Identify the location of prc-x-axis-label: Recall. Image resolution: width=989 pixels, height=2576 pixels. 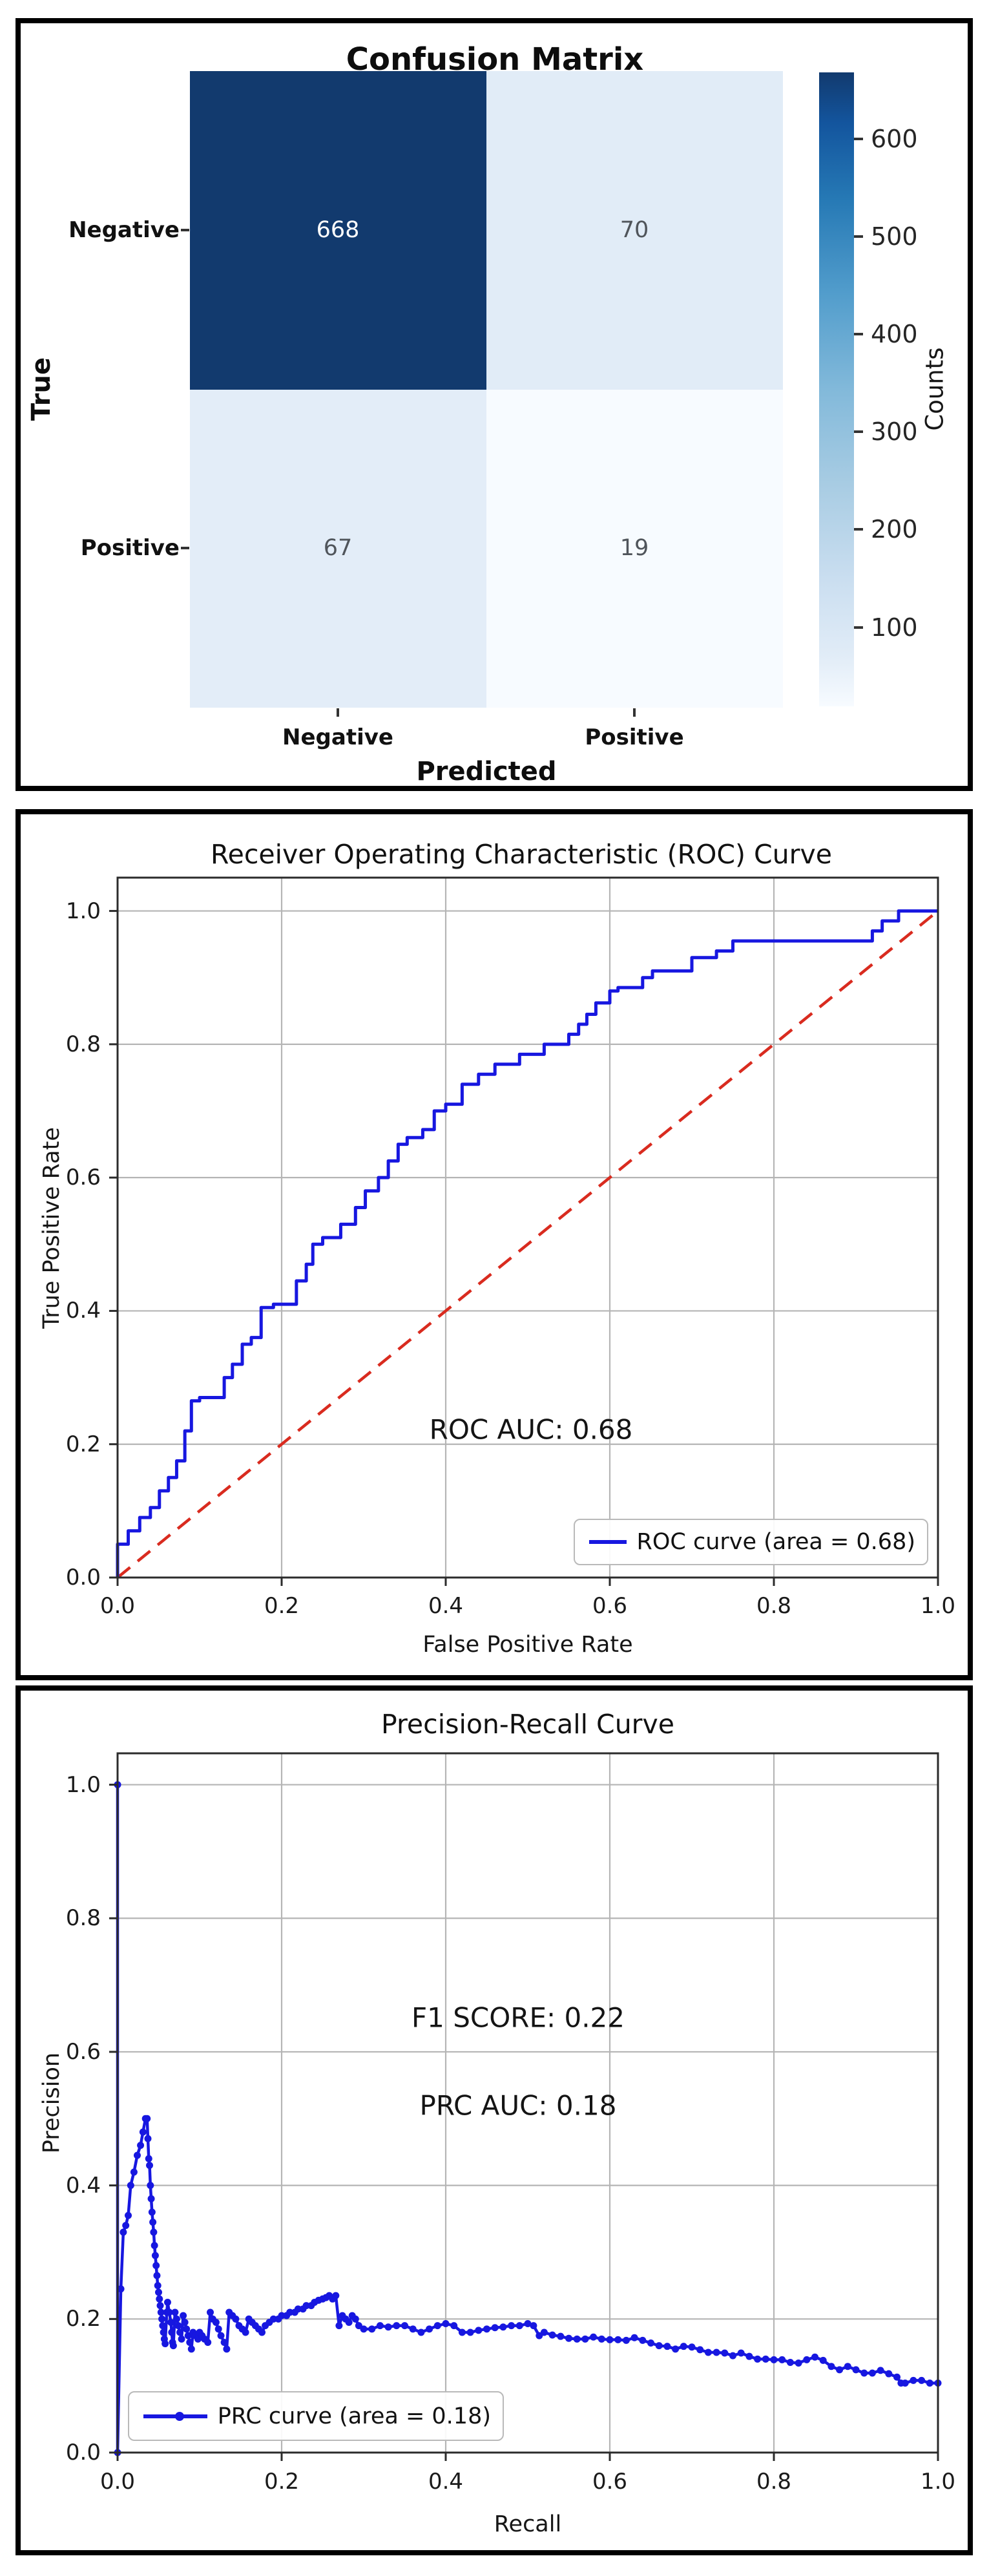
(528, 2524).